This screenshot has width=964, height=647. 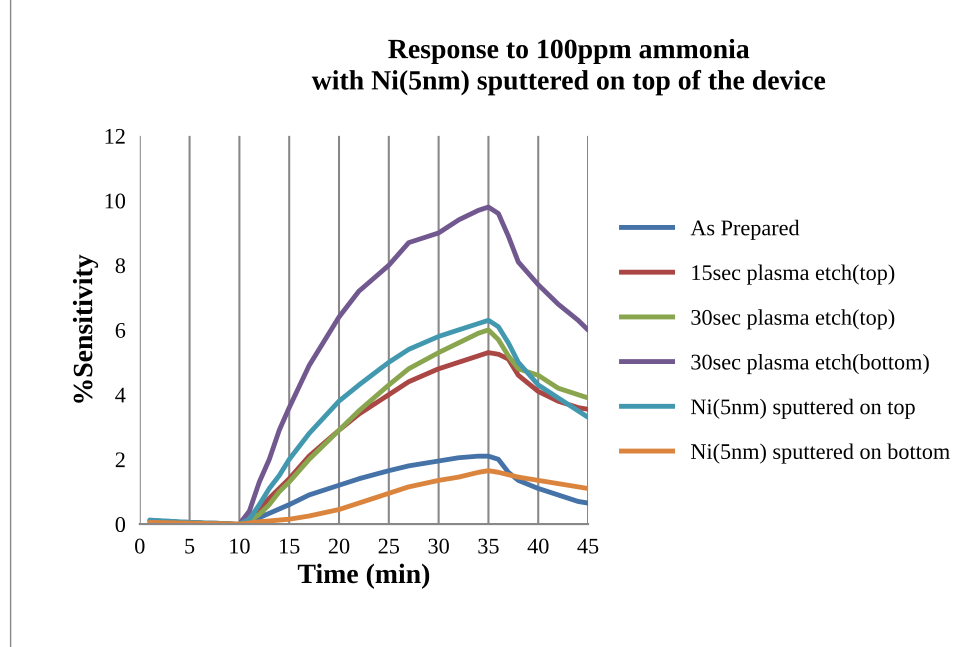 What do you see at coordinates (240, 546) in the screenshot?
I see `x-tick-label: 10` at bounding box center [240, 546].